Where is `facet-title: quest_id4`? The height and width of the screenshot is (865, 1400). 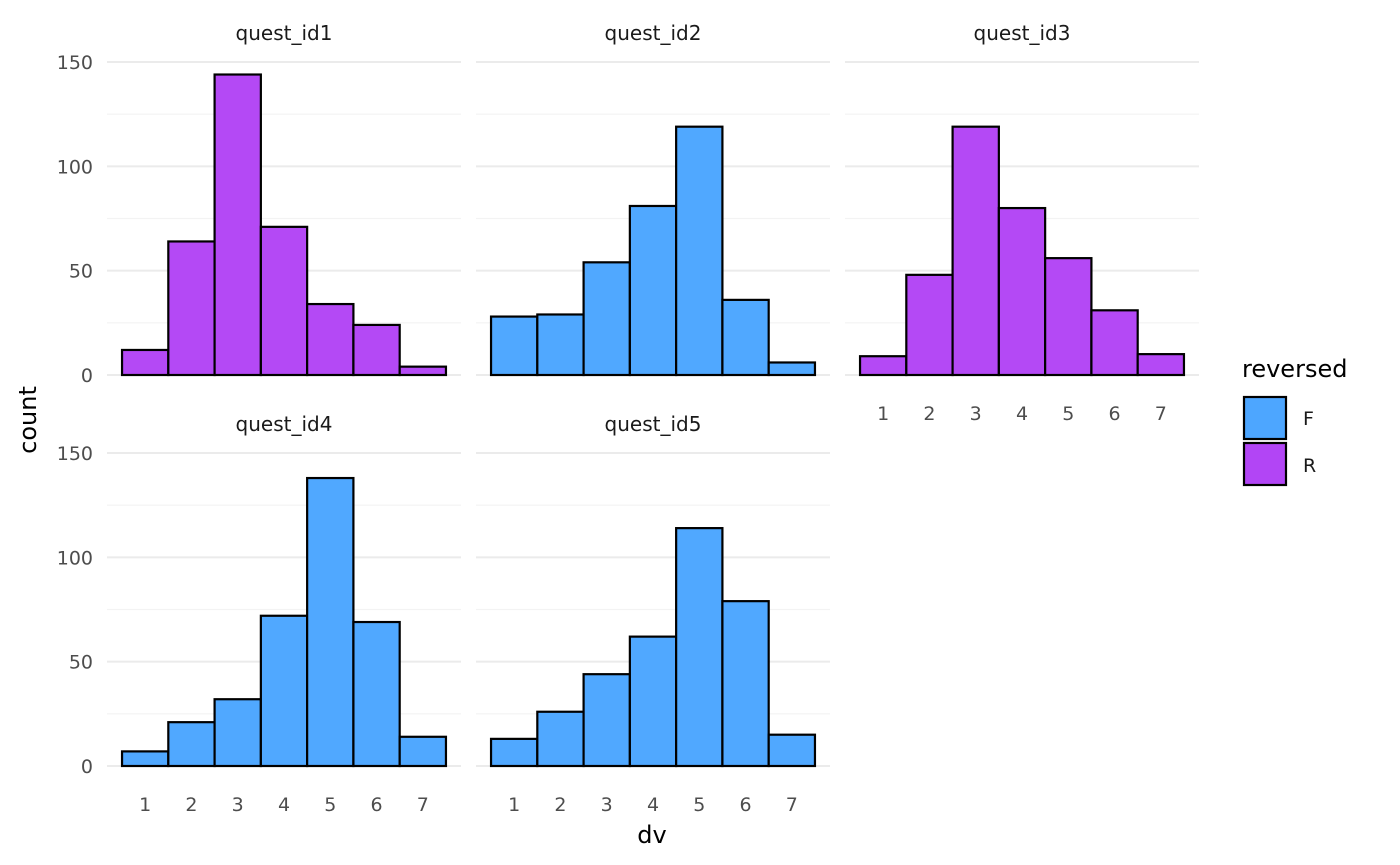 facet-title: quest_id4 is located at coordinates (284, 424).